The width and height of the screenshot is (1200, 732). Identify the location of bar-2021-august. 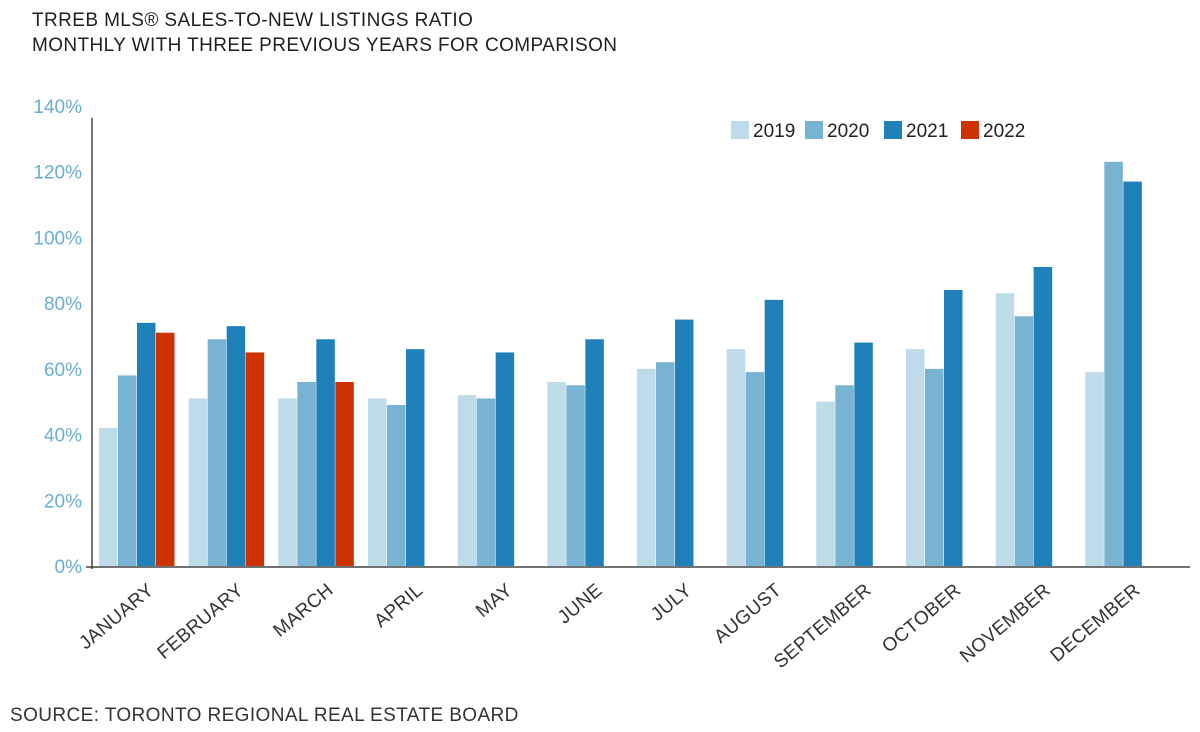
(774, 432).